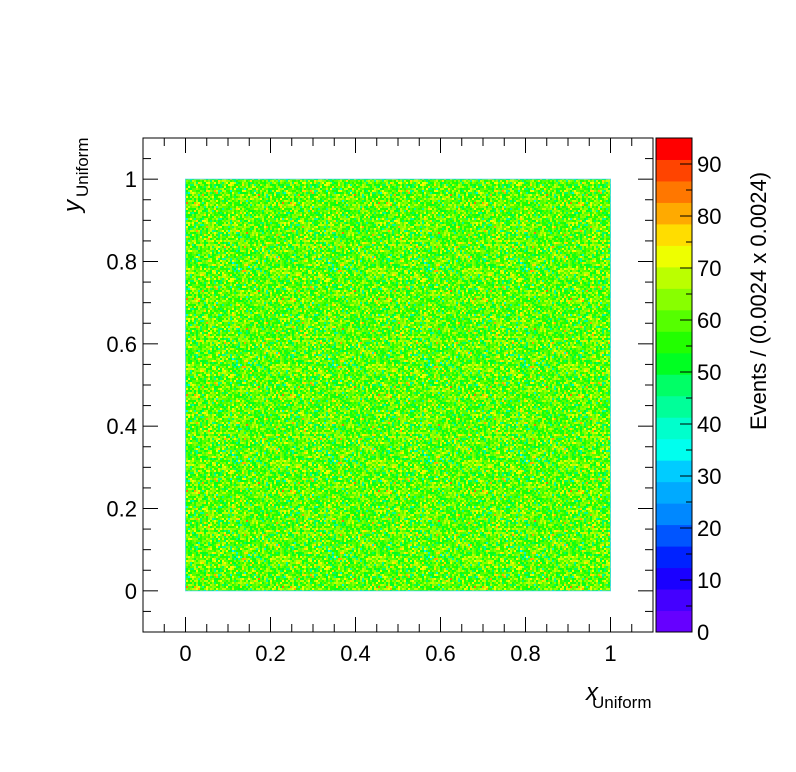  I want to click on y-axis-title-main: y, so click(72, 206).